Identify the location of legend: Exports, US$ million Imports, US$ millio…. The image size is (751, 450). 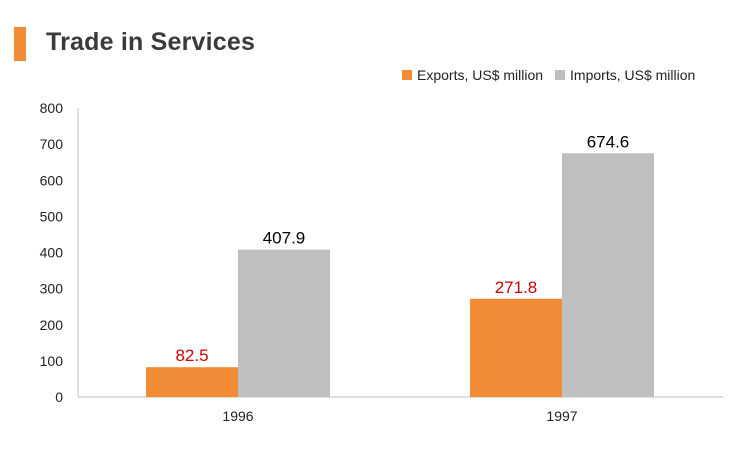
(554, 75).